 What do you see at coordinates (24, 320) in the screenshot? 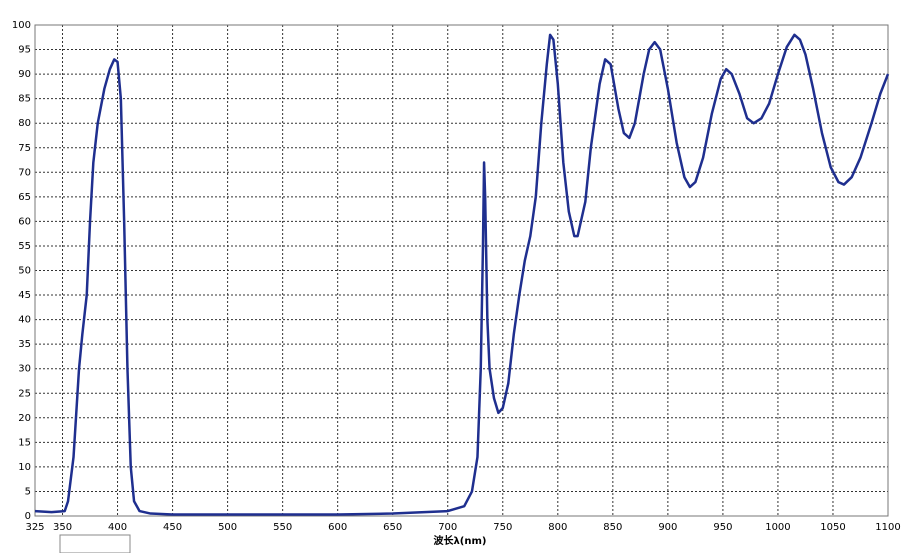
I see `y-tick-label: 40` at bounding box center [24, 320].